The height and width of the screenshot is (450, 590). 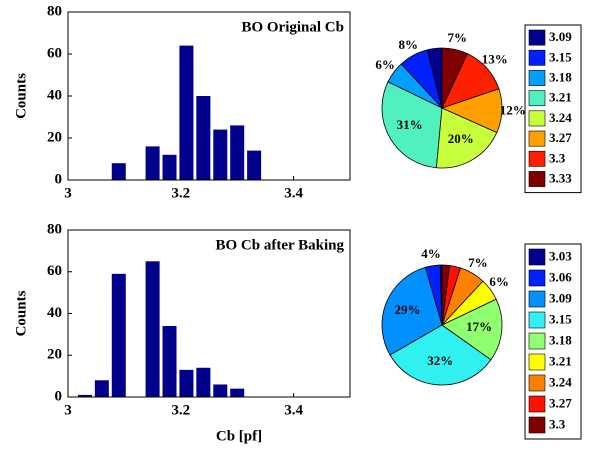 I want to click on slice-label: 4%, so click(x=431, y=253).